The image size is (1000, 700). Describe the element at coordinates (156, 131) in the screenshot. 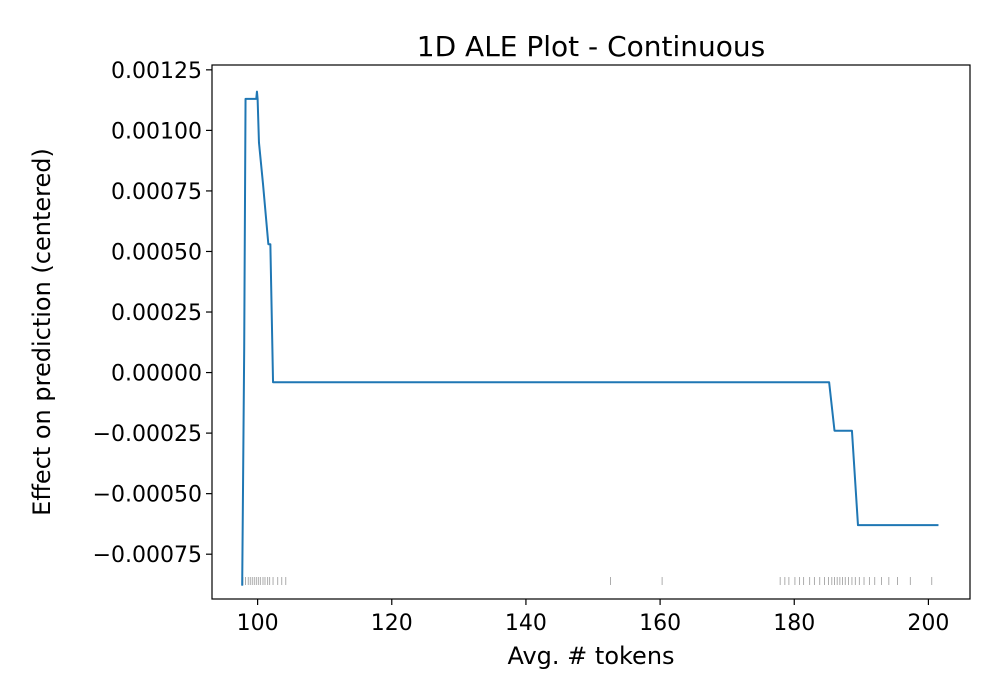

I see `y-tick-label: 0.00100` at that location.